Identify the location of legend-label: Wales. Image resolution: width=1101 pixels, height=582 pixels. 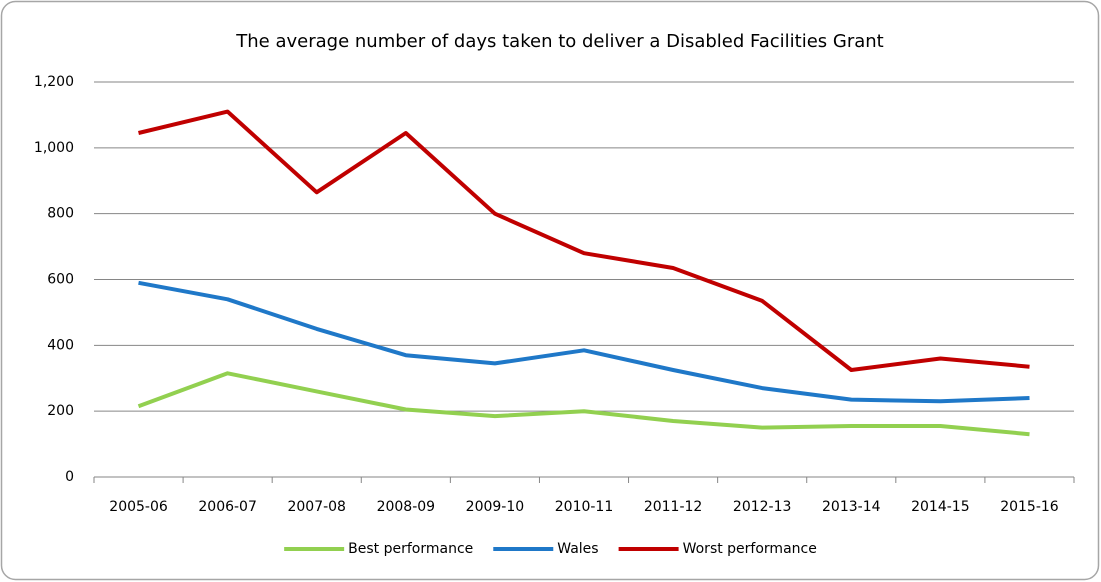
(577, 549).